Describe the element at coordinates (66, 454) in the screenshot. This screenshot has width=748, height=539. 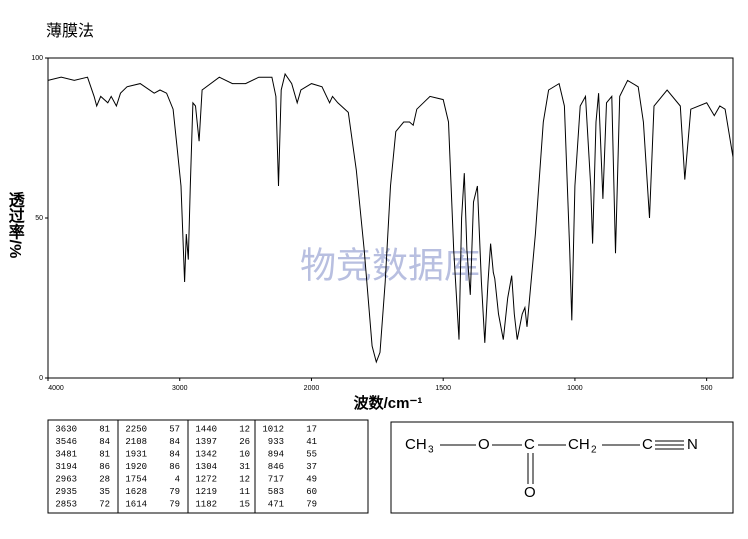
I see `peak-wavenumber: 3481` at that location.